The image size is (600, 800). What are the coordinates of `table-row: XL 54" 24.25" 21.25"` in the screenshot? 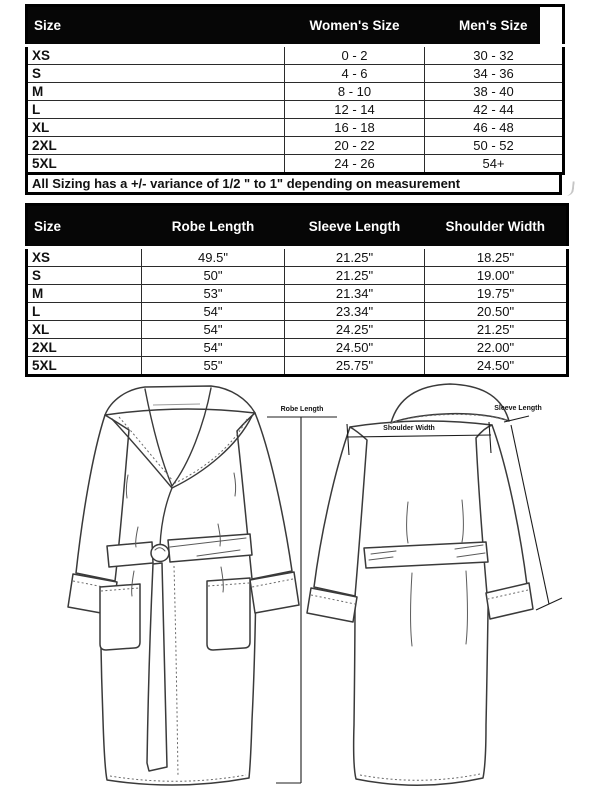 It's located at (297, 329).